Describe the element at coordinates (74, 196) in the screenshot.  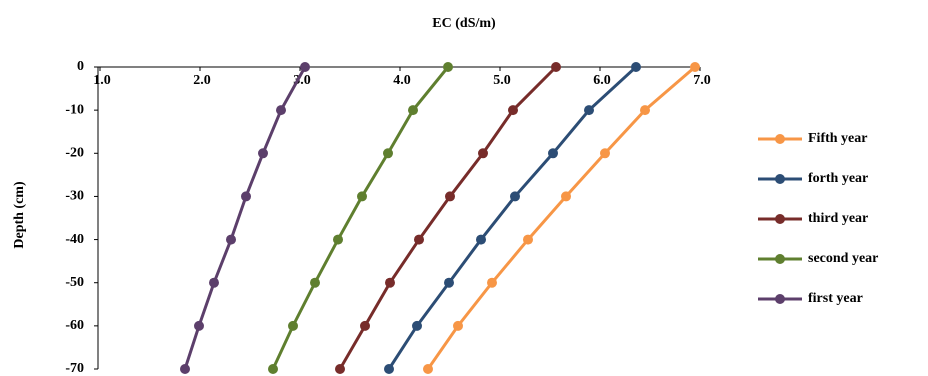
I see `y-tick-label: -30` at that location.